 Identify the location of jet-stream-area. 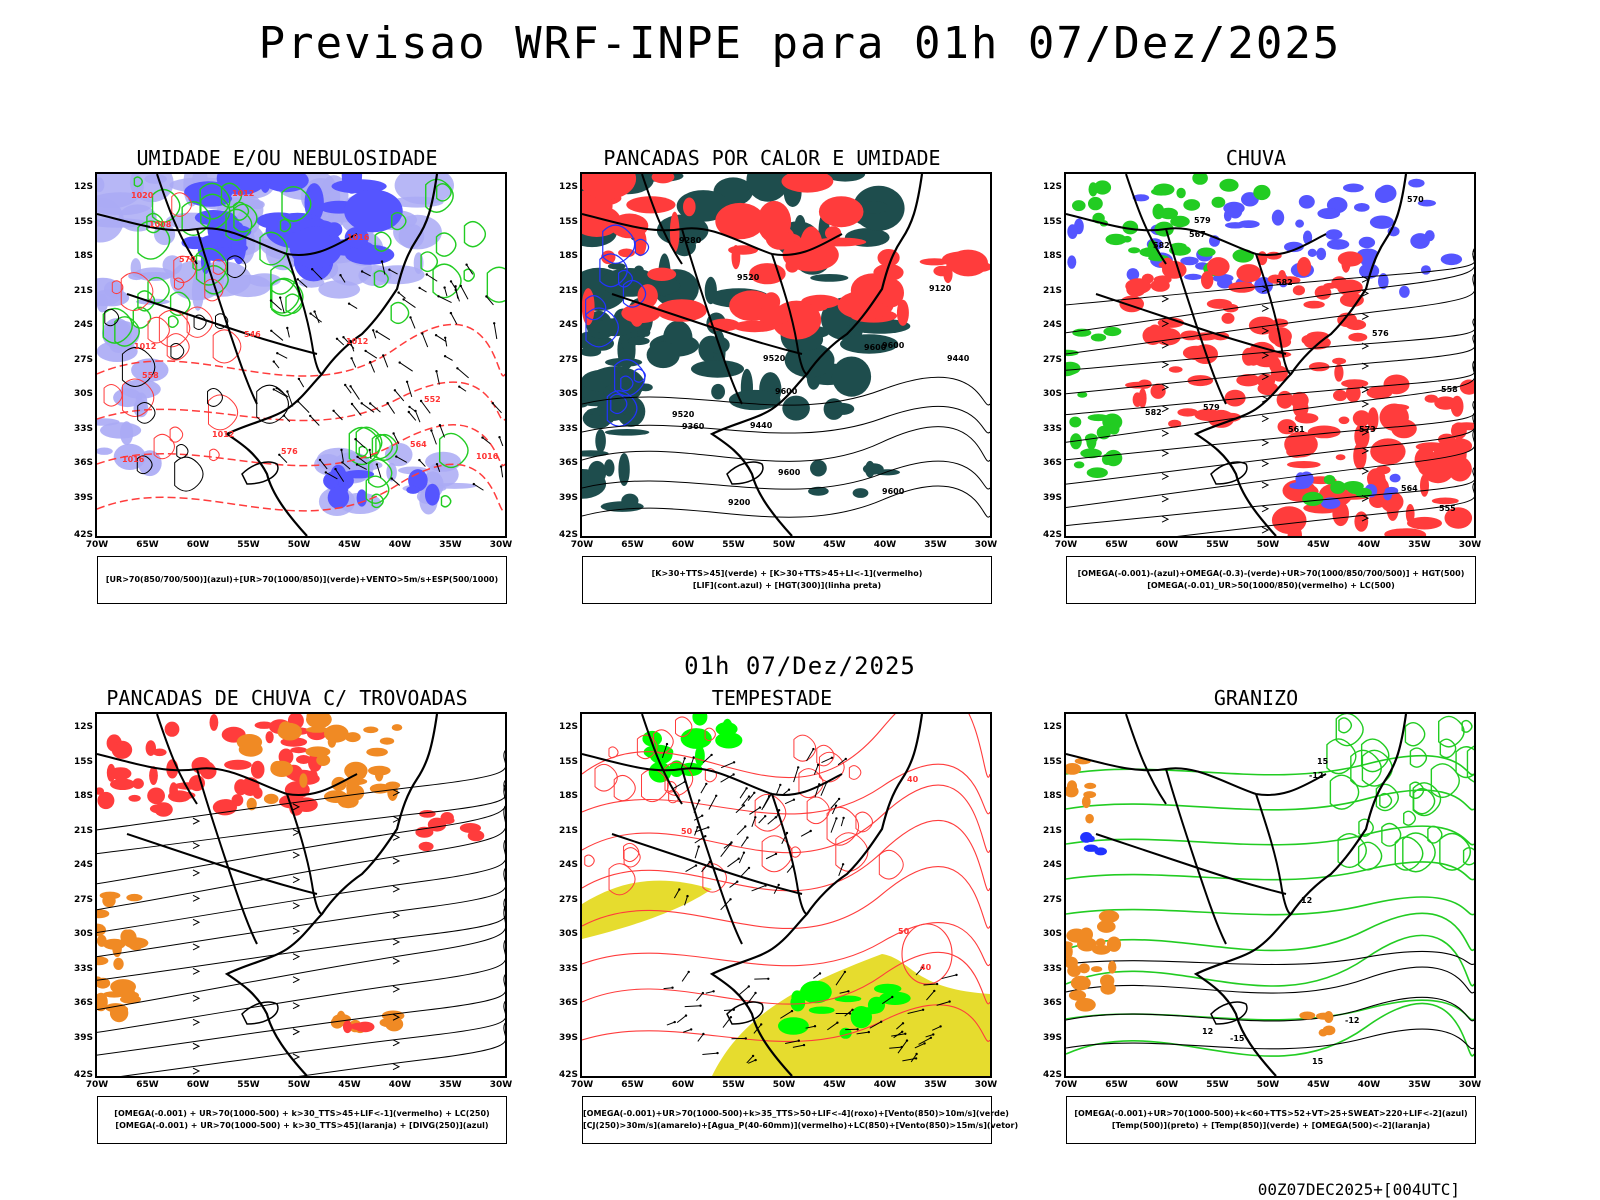
(647, 909).